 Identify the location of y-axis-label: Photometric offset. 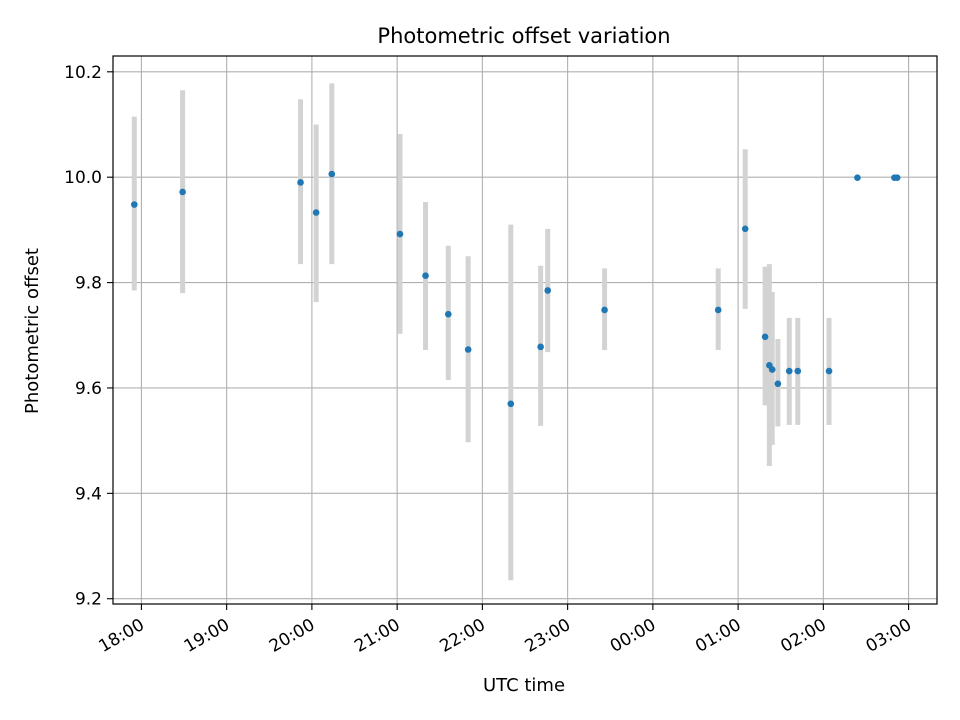
(32, 331).